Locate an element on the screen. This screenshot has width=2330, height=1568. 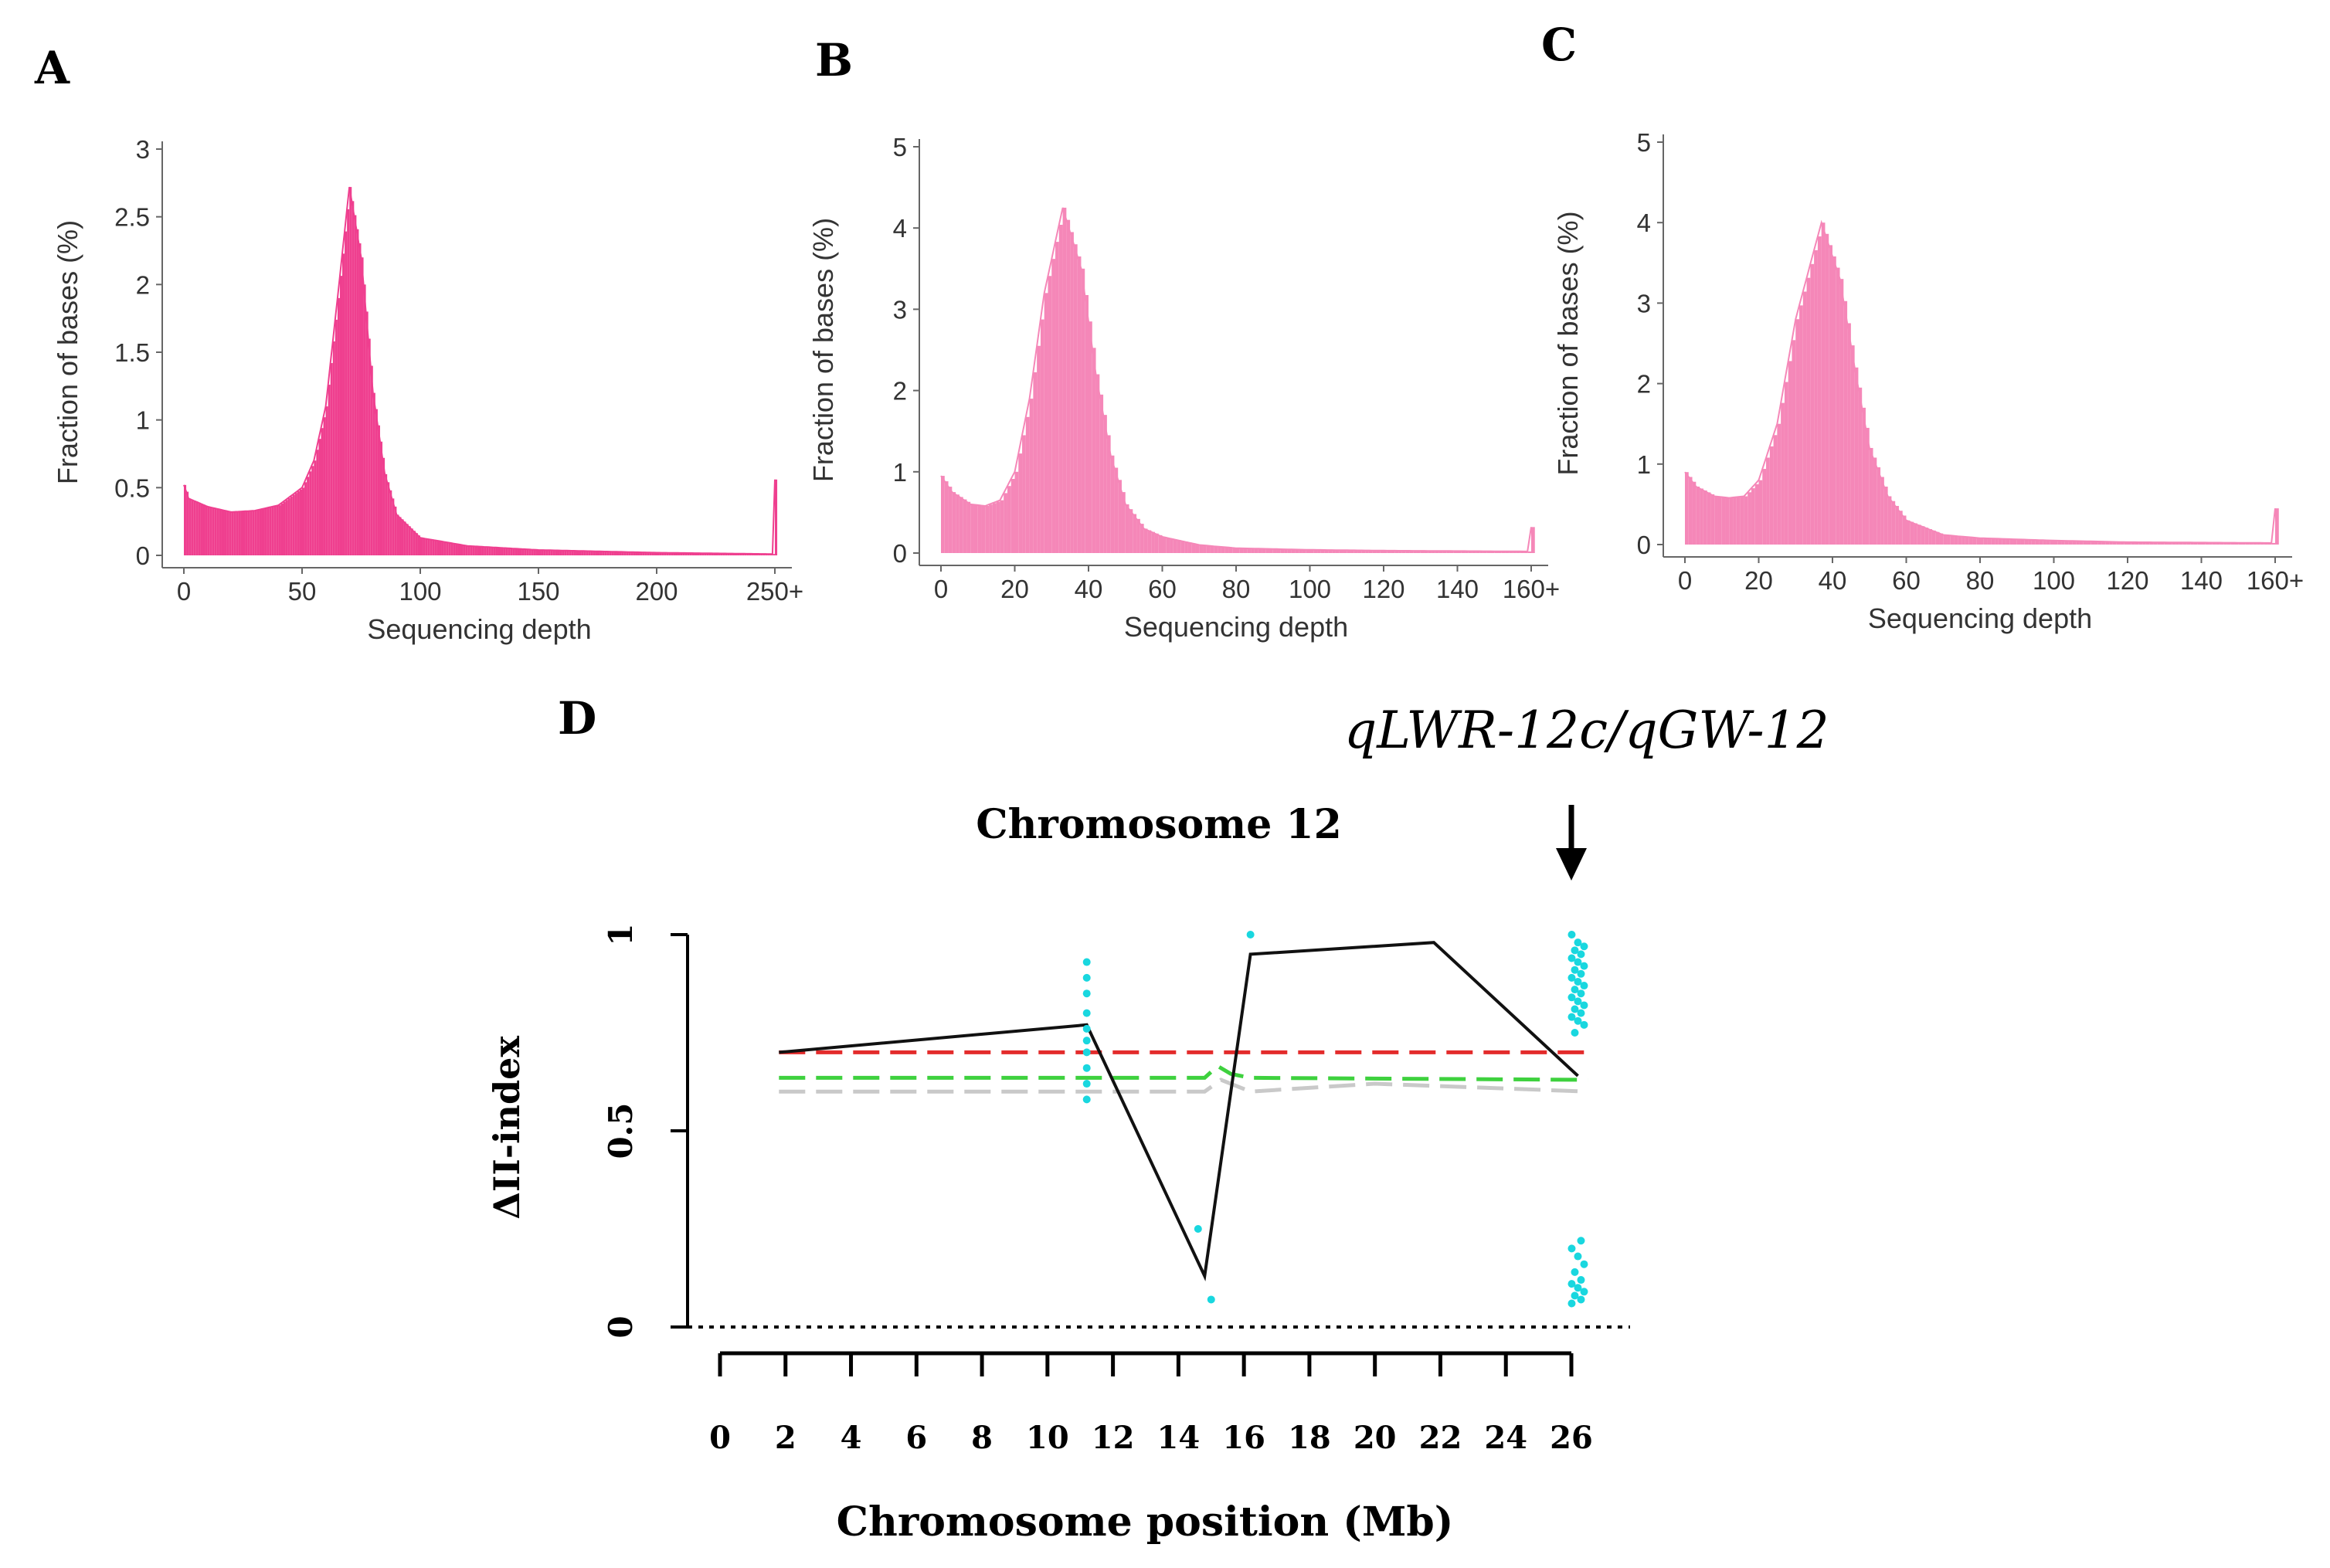
chart-a-y-tick-label: 0 is located at coordinates (143, 555).